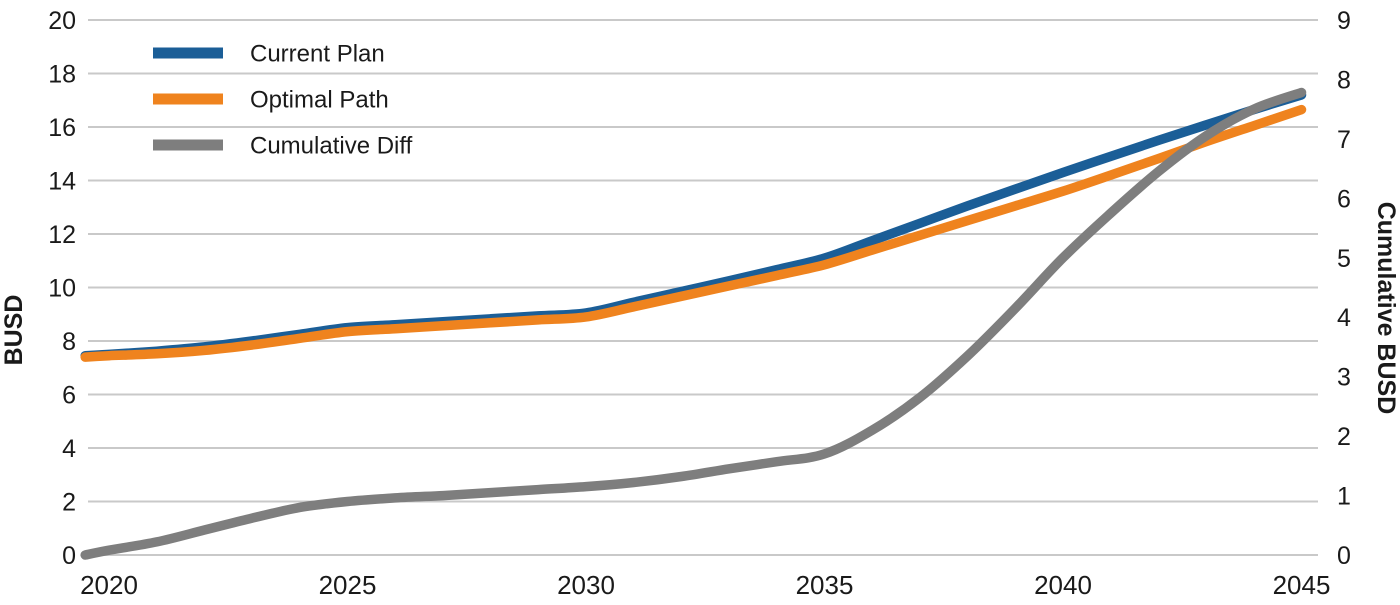 This screenshot has width=1400, height=605. Describe the element at coordinates (62, 182) in the screenshot. I see `left-tick-label: 14` at that location.